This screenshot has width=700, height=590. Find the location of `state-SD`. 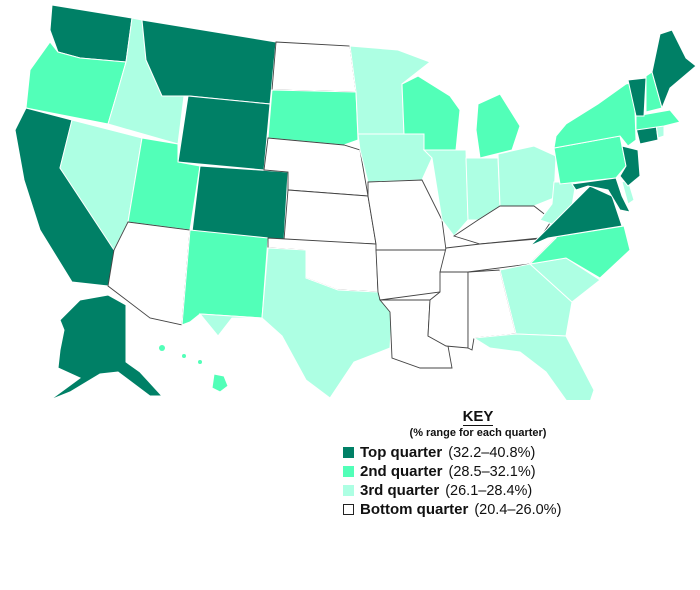

state-SD is located at coordinates (313, 117).